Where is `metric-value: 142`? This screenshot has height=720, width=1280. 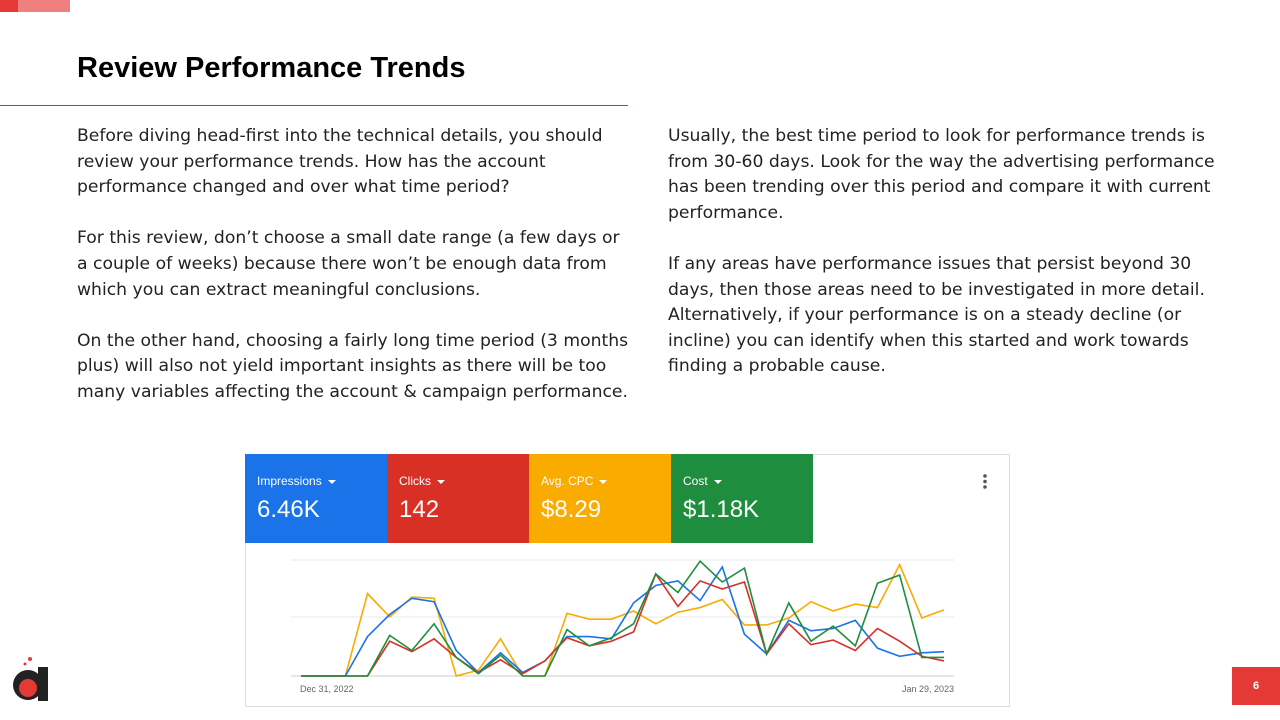
metric-value: 142 is located at coordinates (419, 509).